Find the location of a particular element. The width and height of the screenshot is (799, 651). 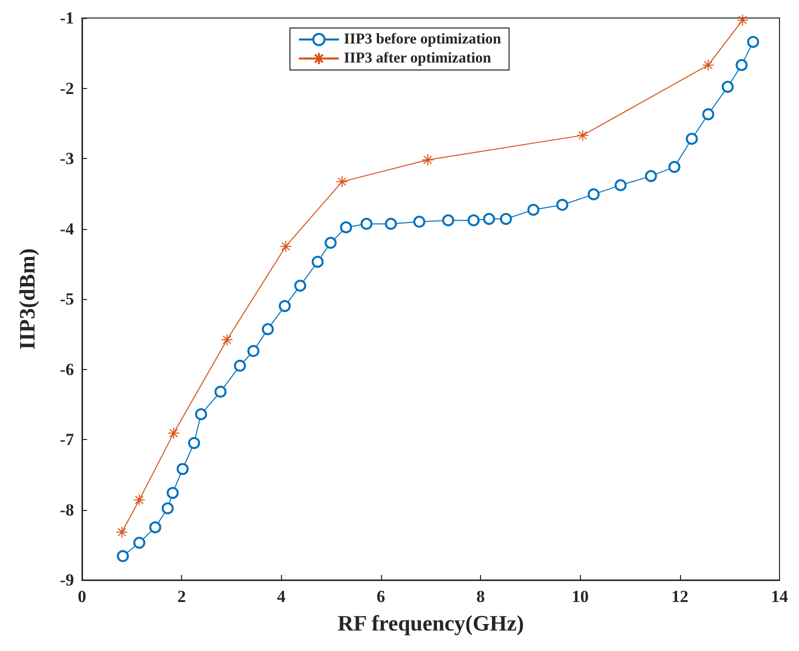

x-tick-label: 14 is located at coordinates (779, 596).